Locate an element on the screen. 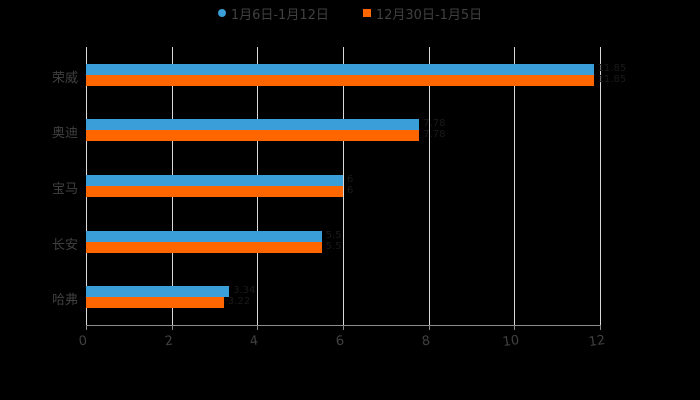  legend-item-week-current: 1月6日-1月12日 is located at coordinates (273, 13).